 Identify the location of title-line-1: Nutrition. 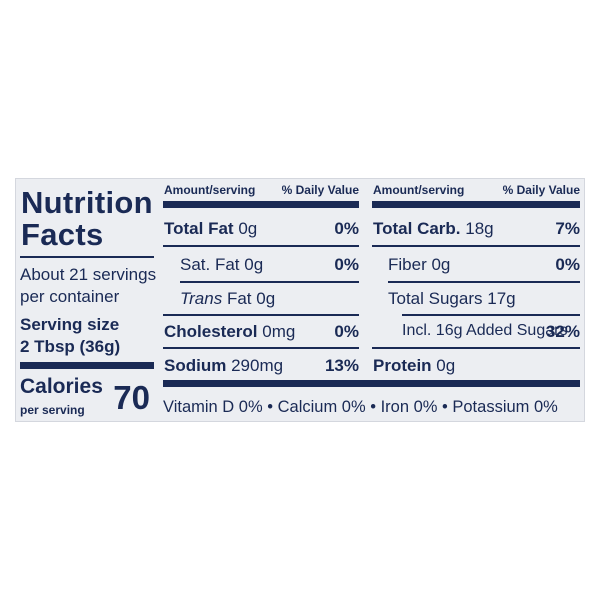
(87, 202).